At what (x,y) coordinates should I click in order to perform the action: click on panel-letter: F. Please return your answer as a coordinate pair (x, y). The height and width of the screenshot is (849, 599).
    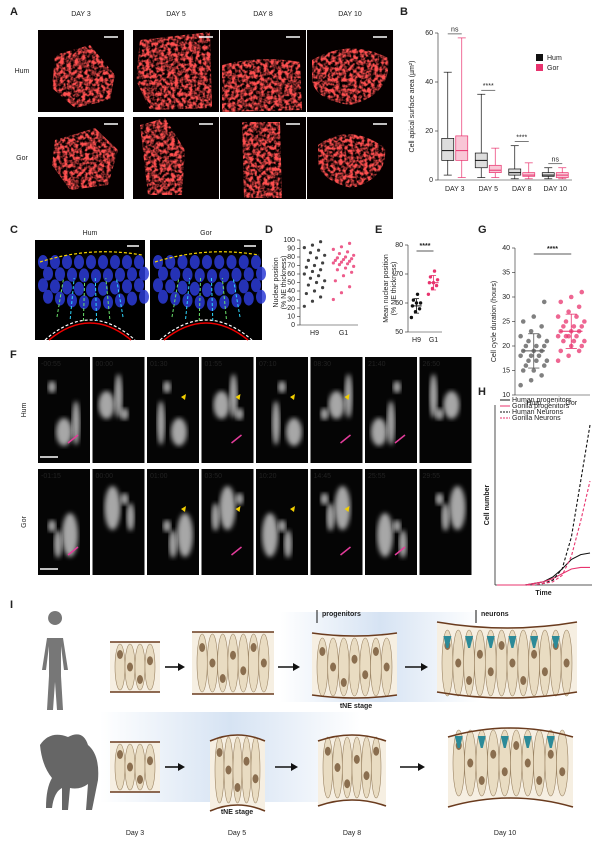
    Looking at the image, I should click on (13, 355).